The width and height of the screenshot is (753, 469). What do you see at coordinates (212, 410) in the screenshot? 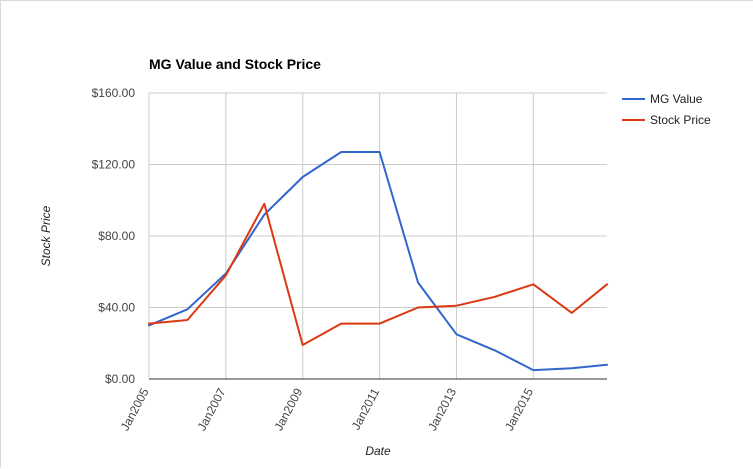
I see `x-tick-label: Jan2007` at bounding box center [212, 410].